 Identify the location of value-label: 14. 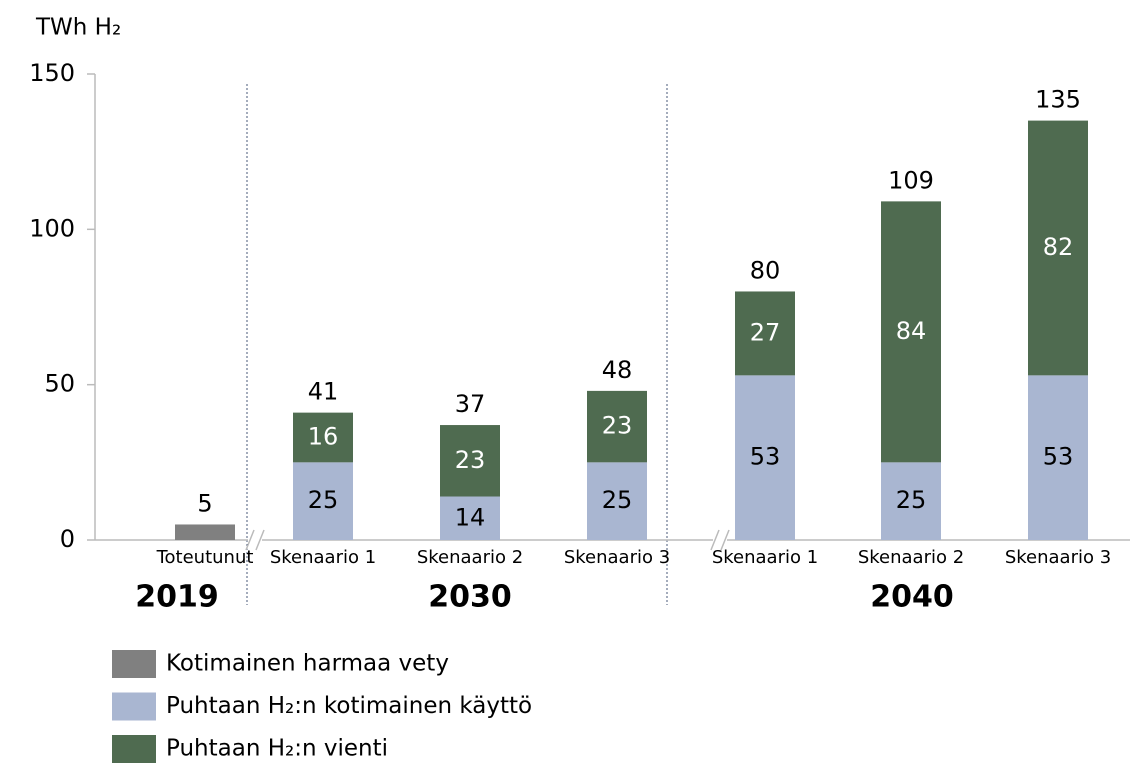
(470, 517).